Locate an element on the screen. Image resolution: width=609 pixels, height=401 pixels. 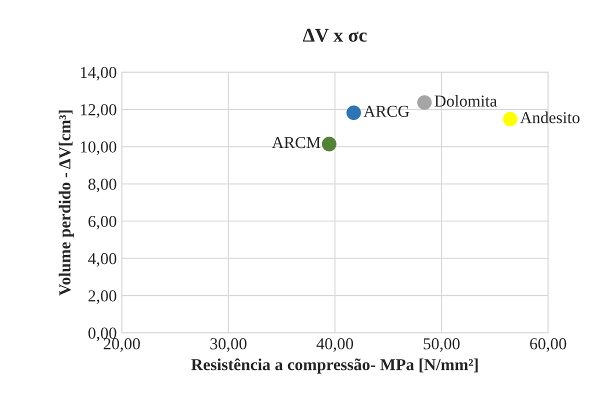
y-tick-label: 14,00 is located at coordinates (98, 73).